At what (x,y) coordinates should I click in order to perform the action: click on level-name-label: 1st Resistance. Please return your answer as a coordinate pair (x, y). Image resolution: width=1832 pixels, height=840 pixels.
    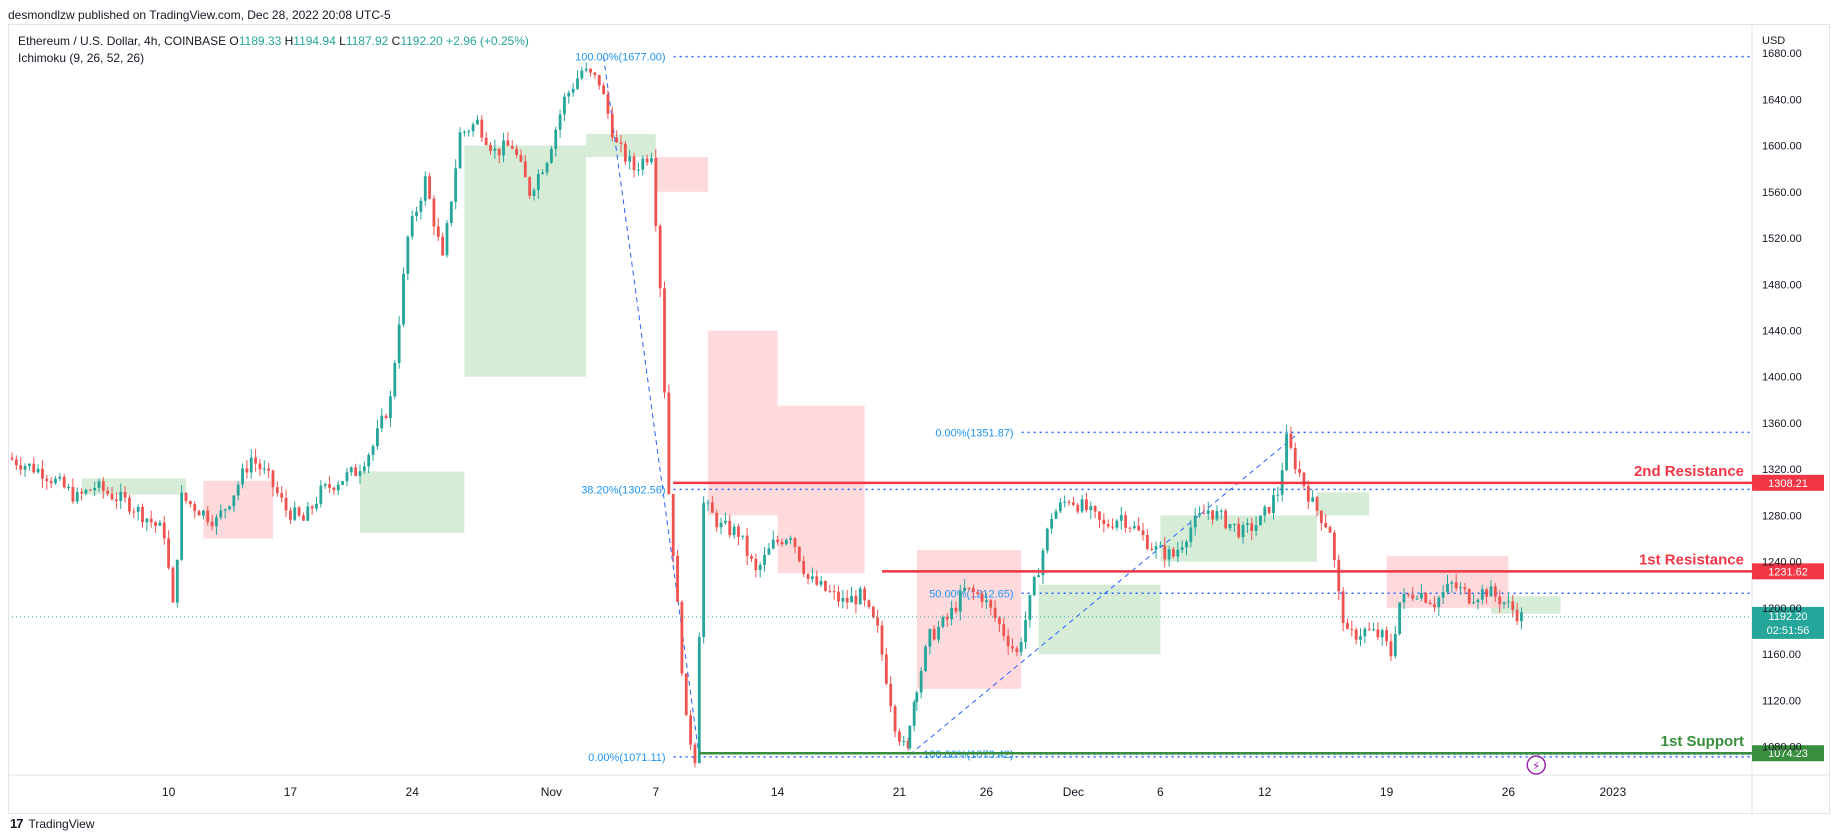
    Looking at the image, I should click on (1691, 559).